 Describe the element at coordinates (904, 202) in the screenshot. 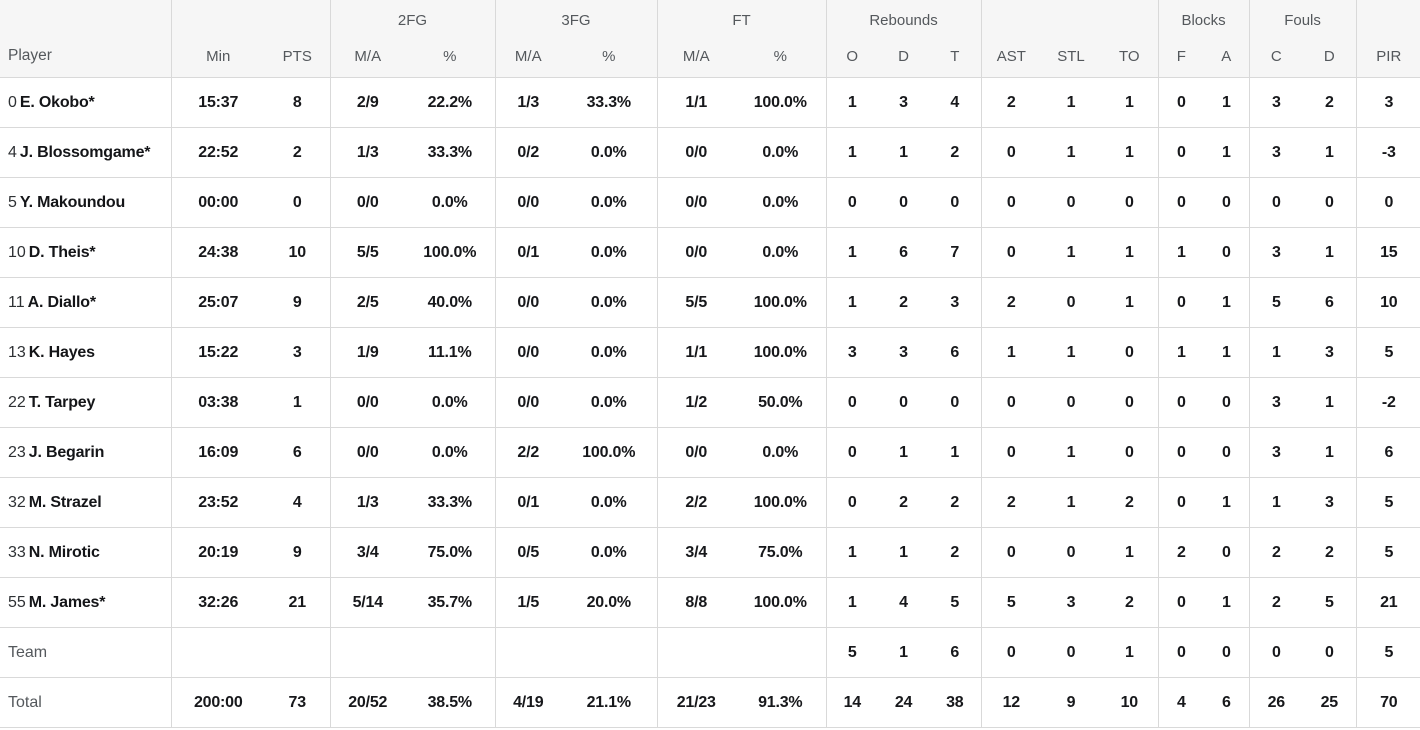

I see `cell-reb-d: 0` at that location.